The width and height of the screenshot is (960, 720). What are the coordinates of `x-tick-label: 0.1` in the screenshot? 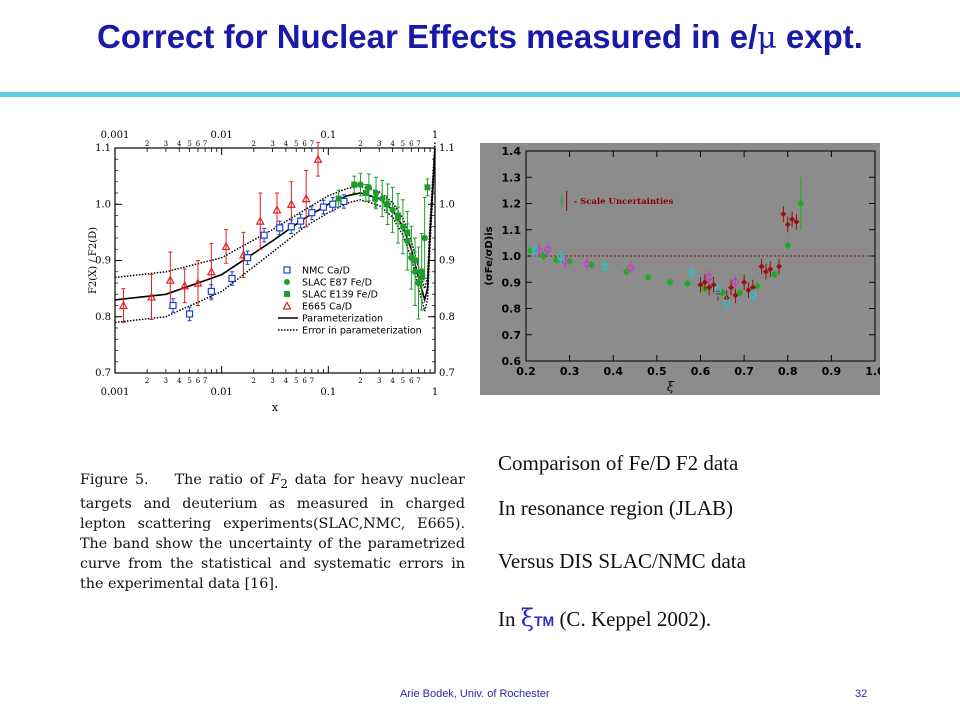 It's located at (328, 392).